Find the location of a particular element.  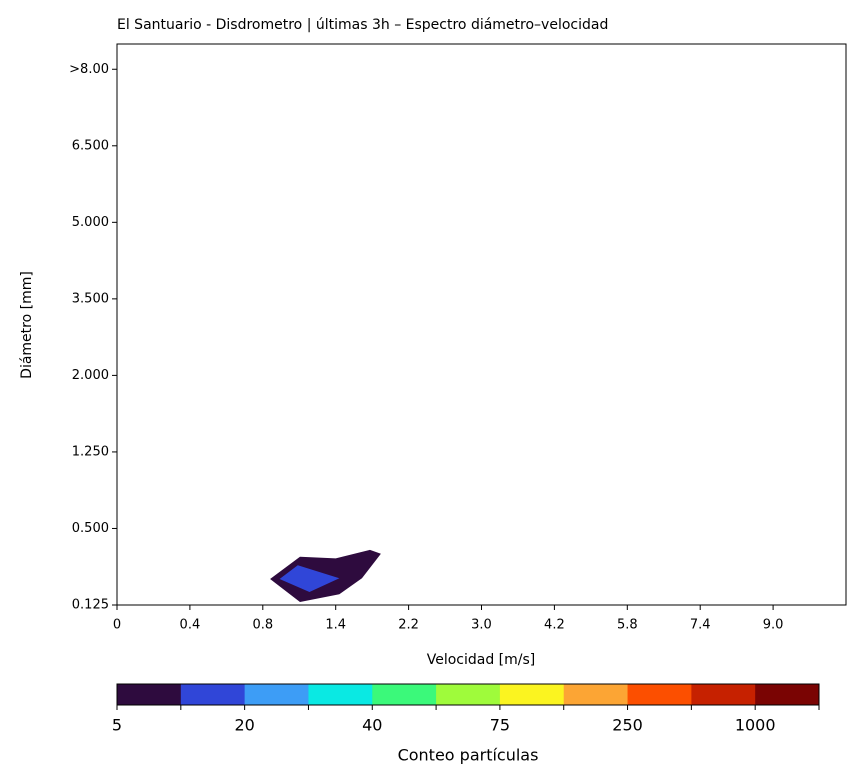

x-tick-label: 5.8 is located at coordinates (627, 625).